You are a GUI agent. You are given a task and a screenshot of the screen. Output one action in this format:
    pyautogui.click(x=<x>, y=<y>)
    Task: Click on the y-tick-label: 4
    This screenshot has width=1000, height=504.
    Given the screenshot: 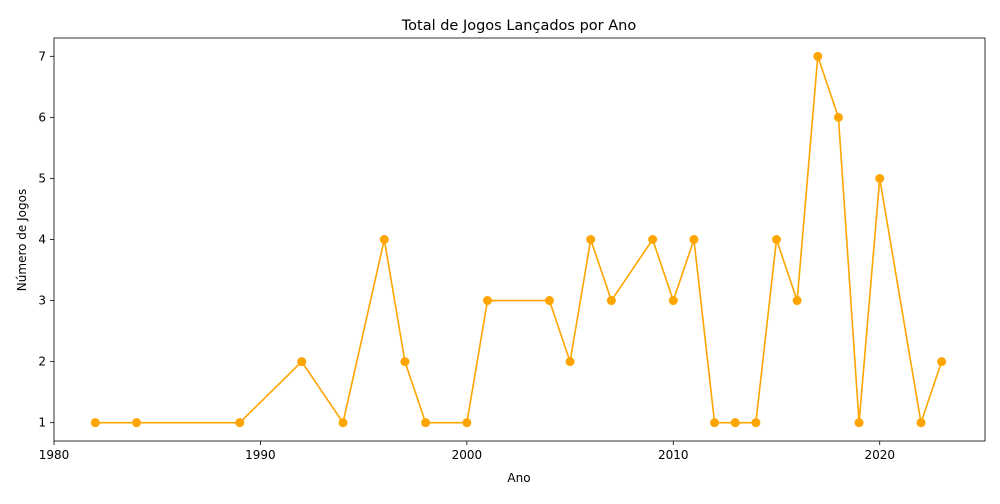 What is the action you would take?
    pyautogui.click(x=42, y=240)
    